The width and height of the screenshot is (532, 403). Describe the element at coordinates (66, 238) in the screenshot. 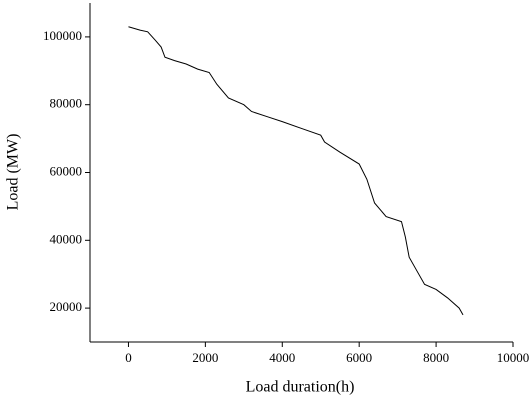

I see `y-tick-label: 40000` at that location.